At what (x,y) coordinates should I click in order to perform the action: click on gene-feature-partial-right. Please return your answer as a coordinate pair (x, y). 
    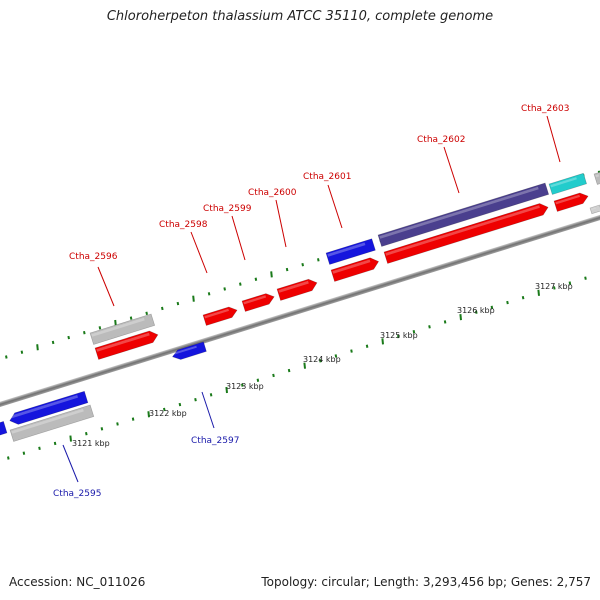
    Looking at the image, I should click on (596, 178).